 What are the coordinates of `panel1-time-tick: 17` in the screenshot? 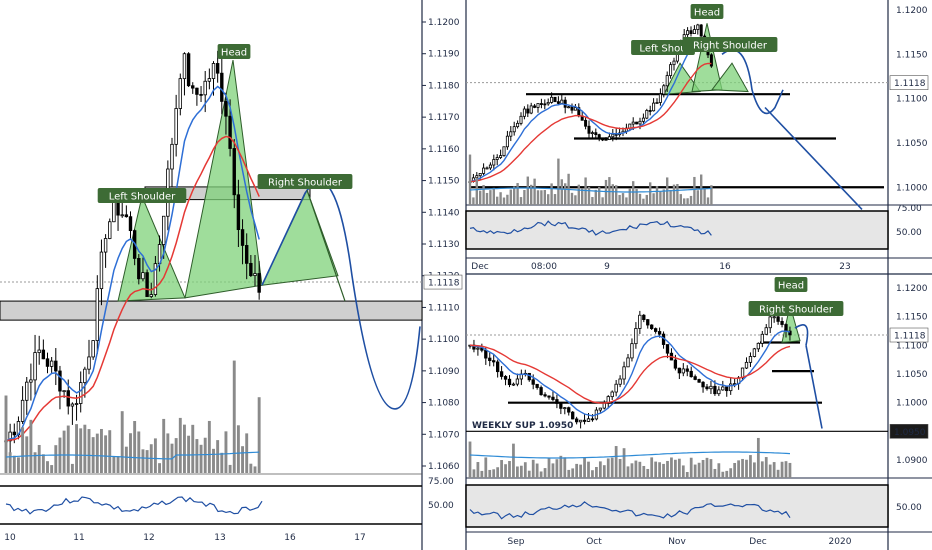 It's located at (359, 538).